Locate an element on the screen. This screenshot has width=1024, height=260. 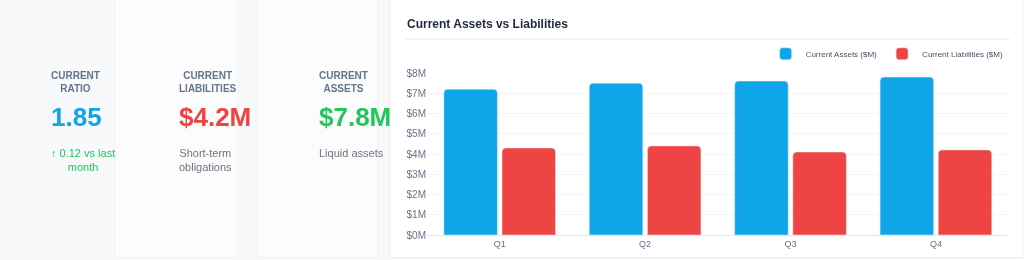
text: CURRENT LIABILITIES is located at coordinates (208, 82).